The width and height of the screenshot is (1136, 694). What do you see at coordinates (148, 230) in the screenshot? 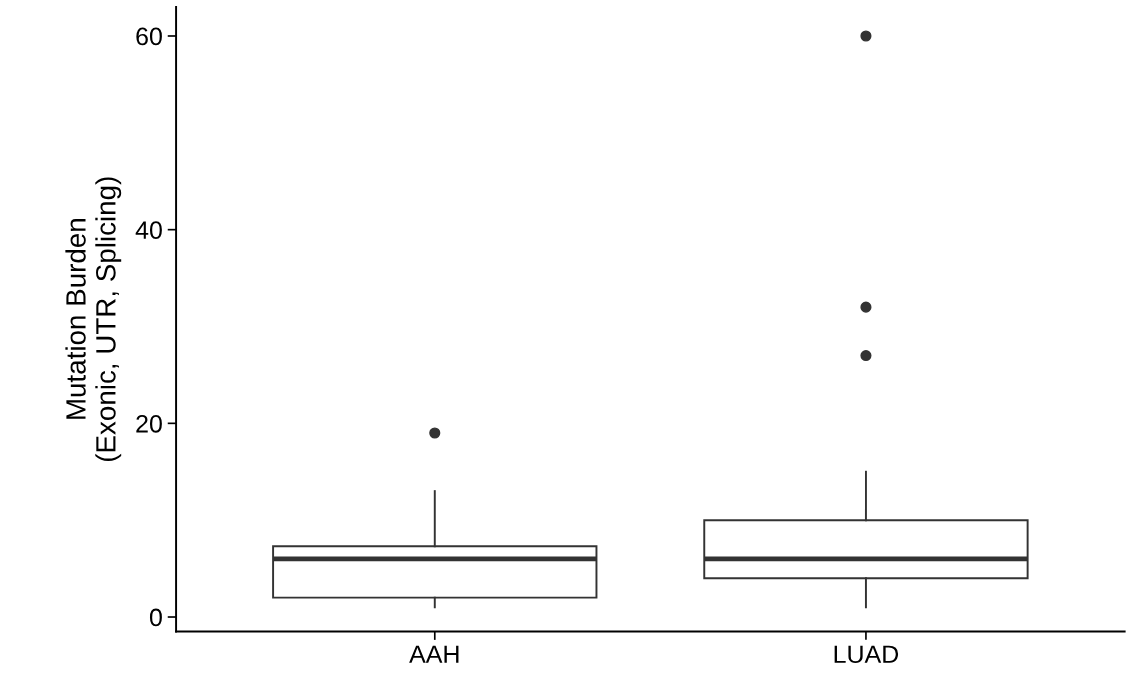
I see `y-tick-label: 40` at bounding box center [148, 230].